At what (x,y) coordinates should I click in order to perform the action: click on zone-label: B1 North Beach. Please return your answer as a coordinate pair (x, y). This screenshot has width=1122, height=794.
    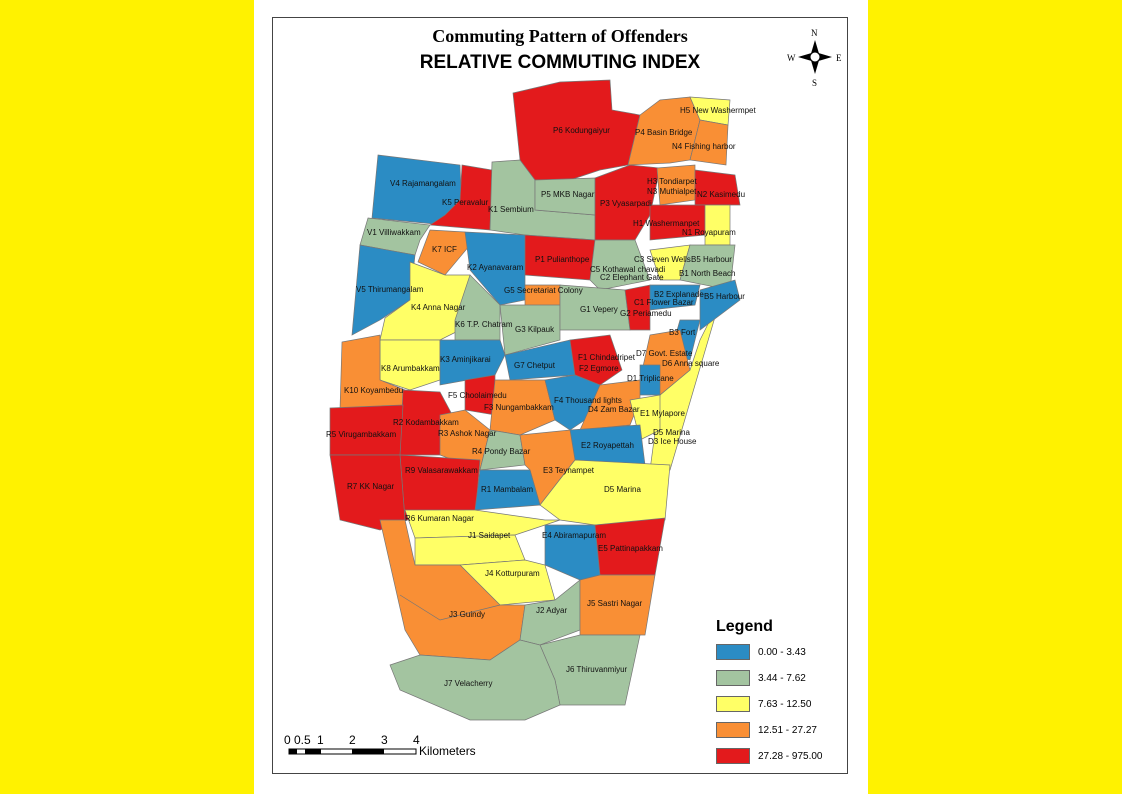
    Looking at the image, I should click on (707, 273).